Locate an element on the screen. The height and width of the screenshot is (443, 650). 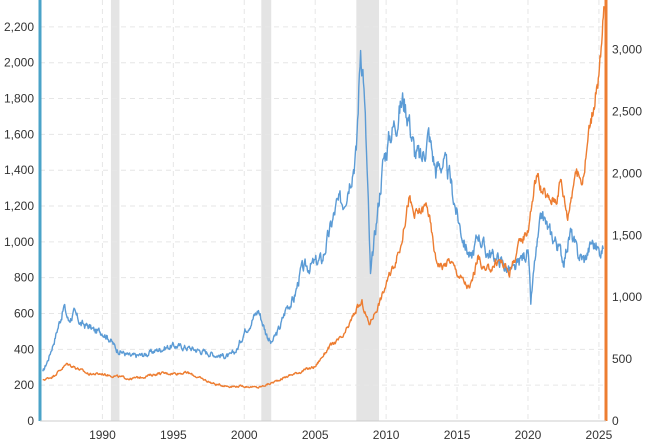
x-tick-label: 1990 is located at coordinates (102, 435).